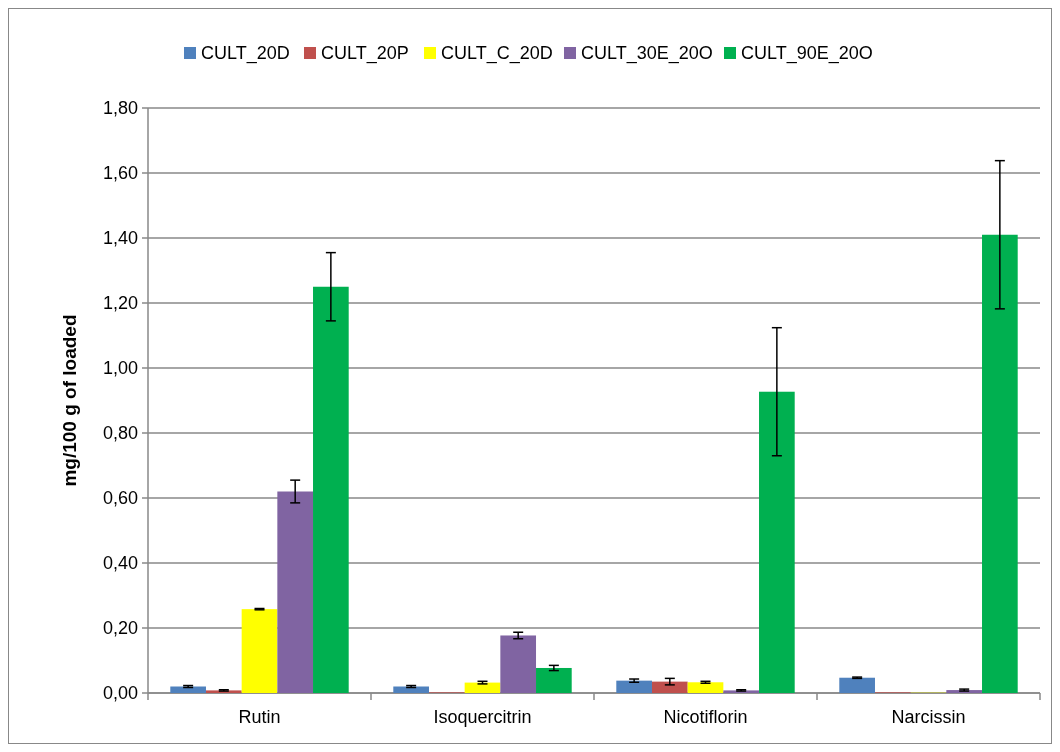 This screenshot has height=752, width=1060. Describe the element at coordinates (245, 54) in the screenshot. I see `legend-label: CULT_20D` at that location.